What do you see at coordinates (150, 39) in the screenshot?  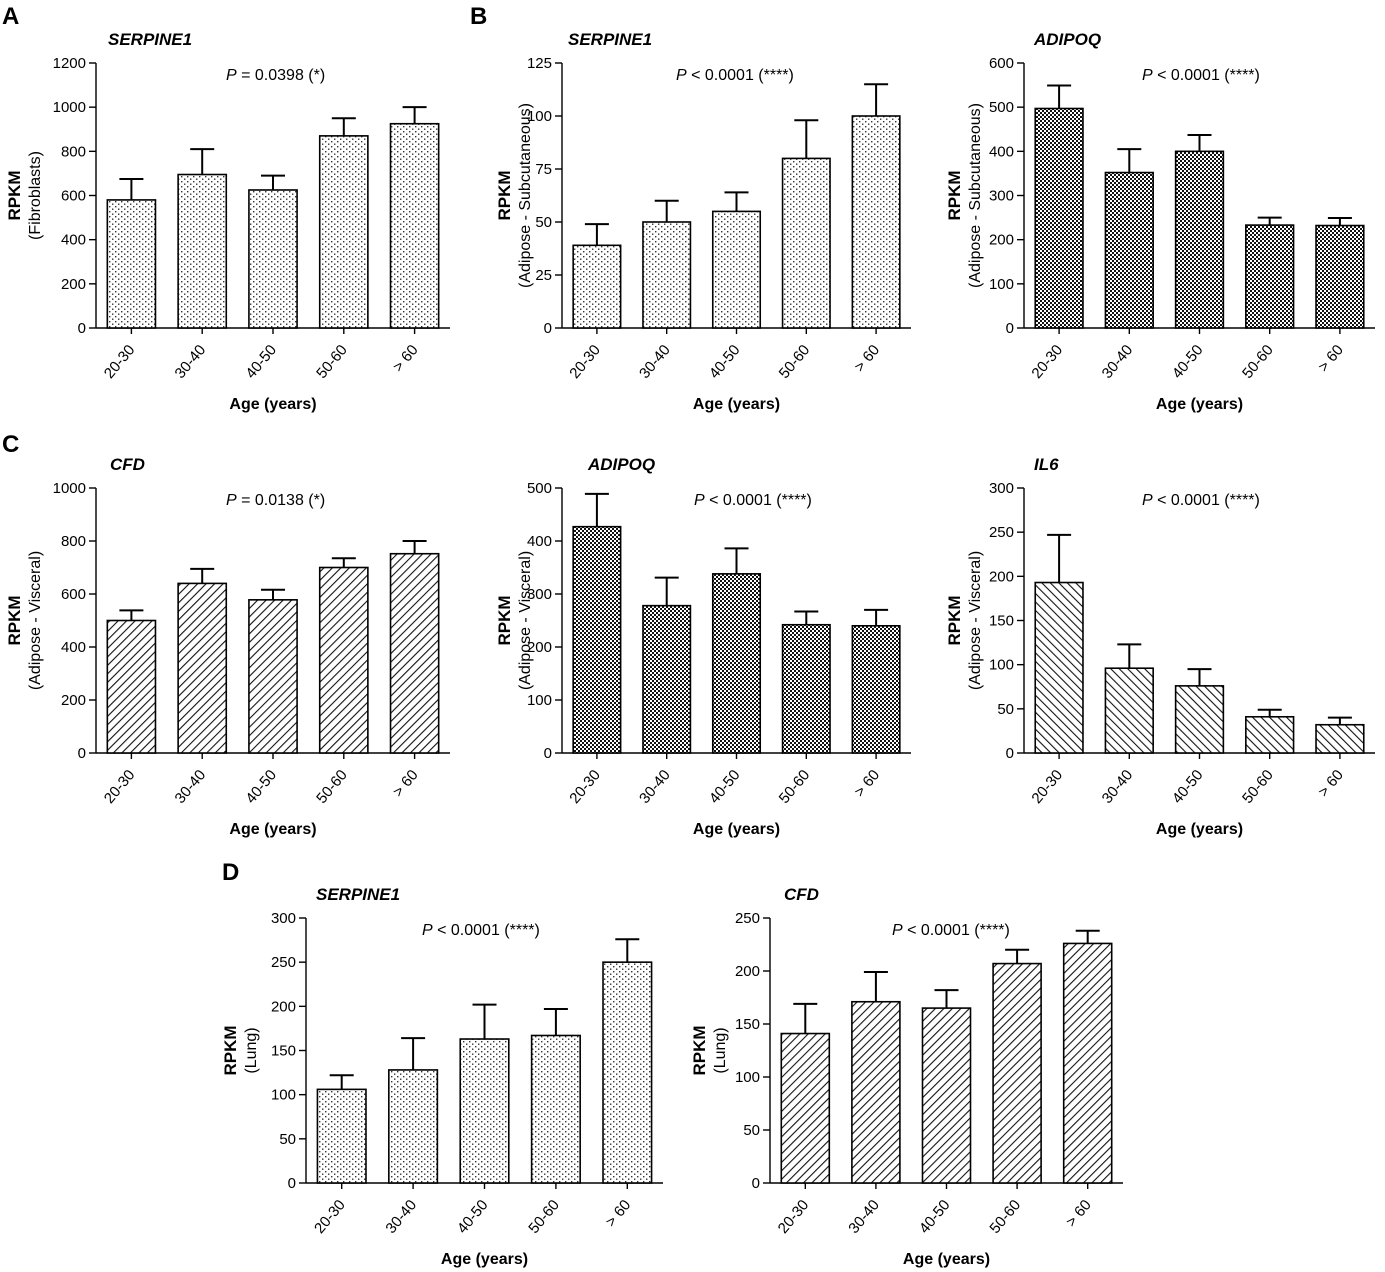 I see `chart-title: SERPINE1` at bounding box center [150, 39].